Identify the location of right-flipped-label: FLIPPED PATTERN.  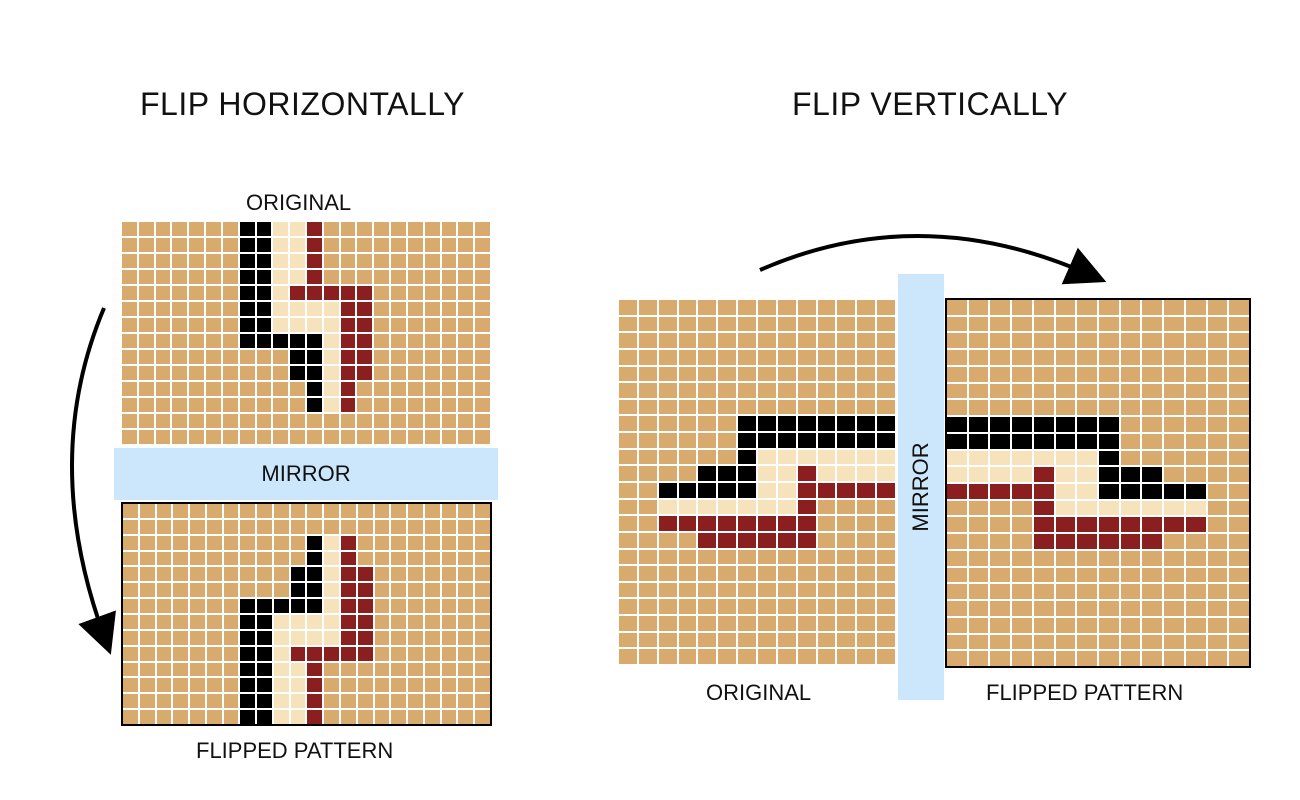
(1085, 692).